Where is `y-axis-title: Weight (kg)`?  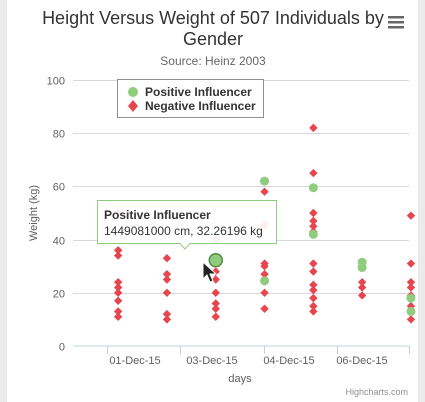
y-axis-title: Weight (kg) is located at coordinates (34, 213).